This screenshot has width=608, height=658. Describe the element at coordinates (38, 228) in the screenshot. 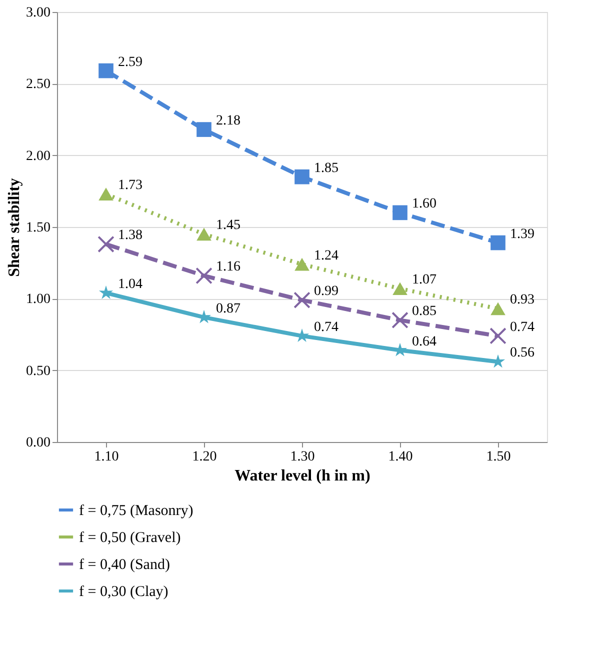

I see `y-tick-label: 1.50` at that location.